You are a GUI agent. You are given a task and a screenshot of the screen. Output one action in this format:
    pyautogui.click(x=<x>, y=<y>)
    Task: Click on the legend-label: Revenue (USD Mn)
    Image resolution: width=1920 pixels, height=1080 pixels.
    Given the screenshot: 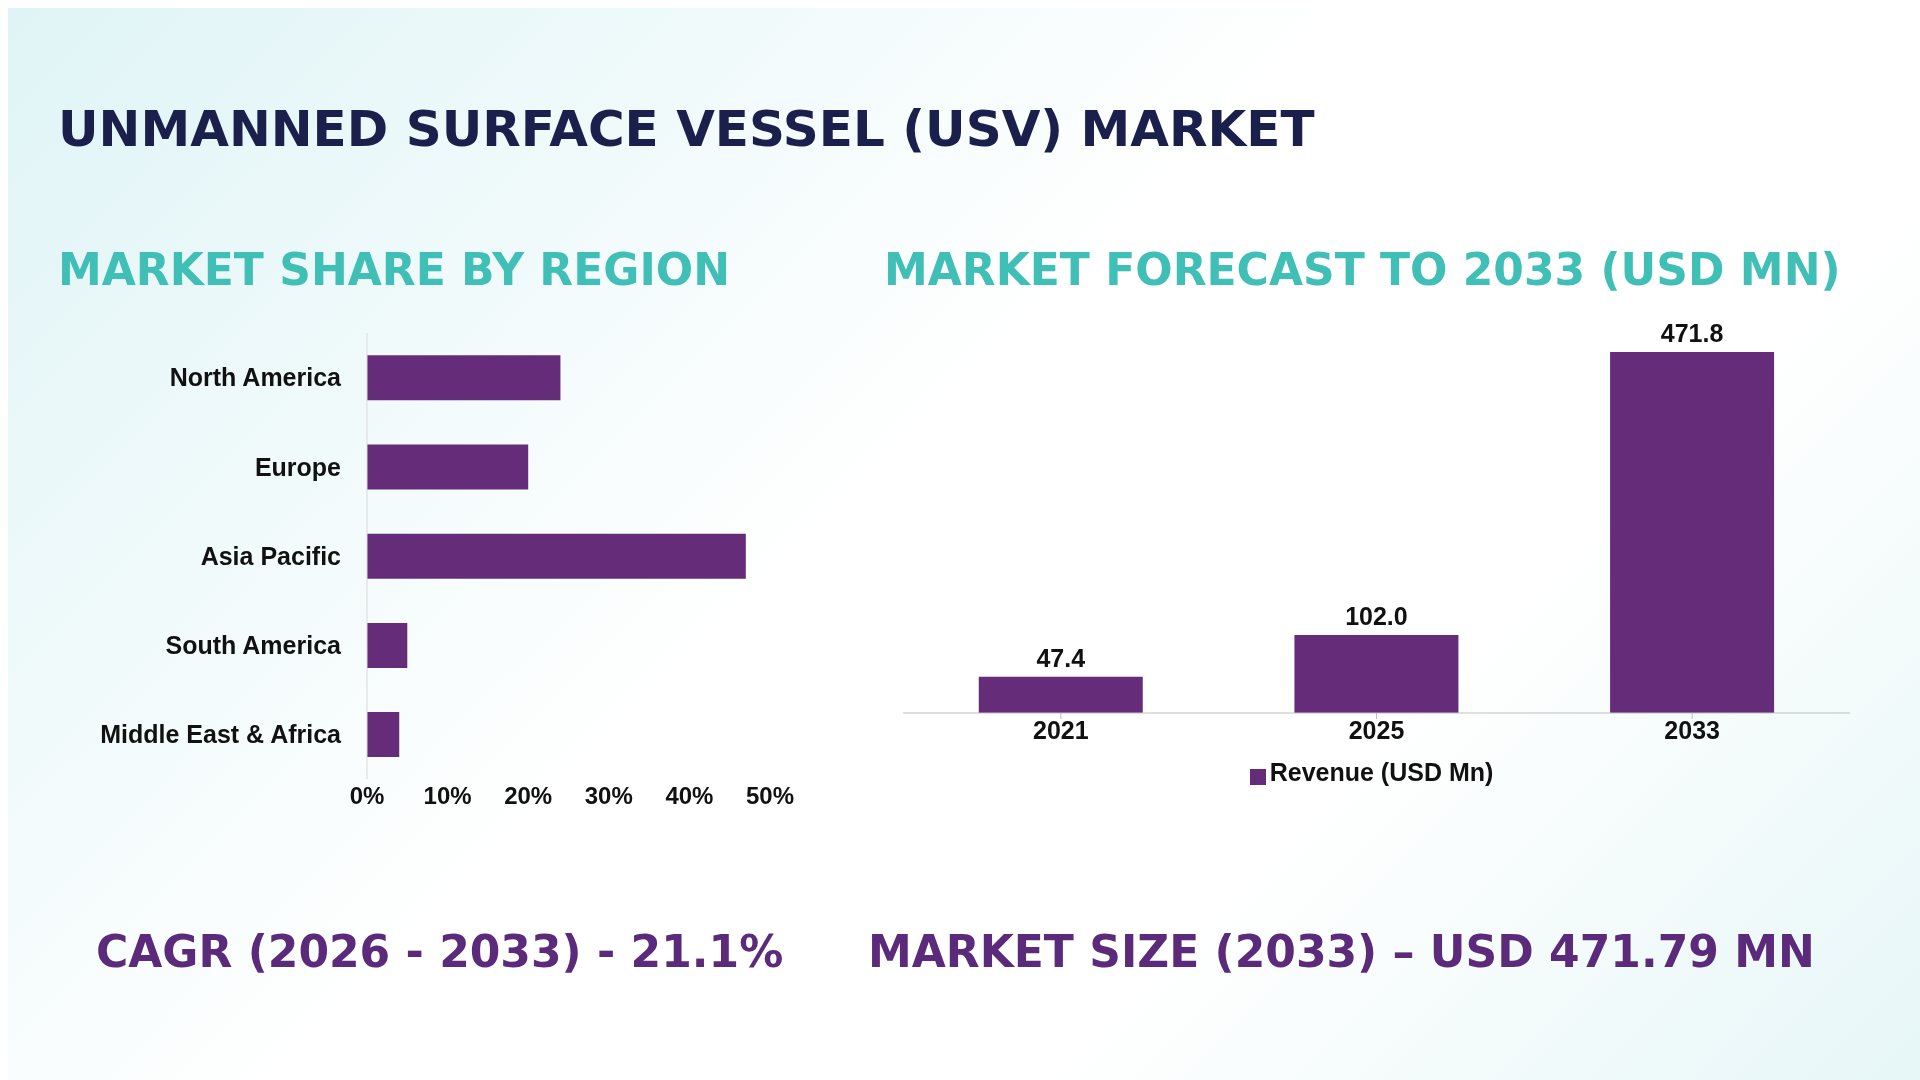 What is the action you would take?
    pyautogui.click(x=1381, y=772)
    